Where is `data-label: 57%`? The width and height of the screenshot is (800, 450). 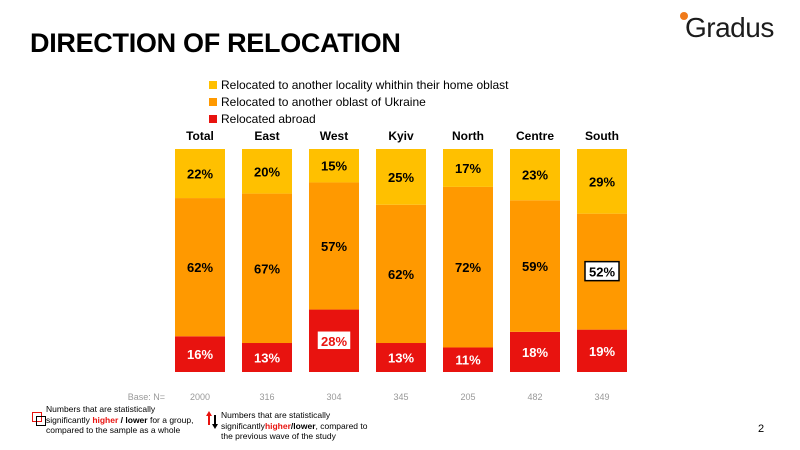 data-label: 57% is located at coordinates (334, 246).